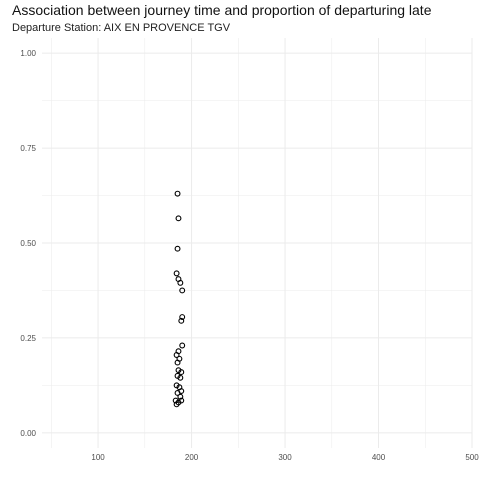  What do you see at coordinates (28, 338) in the screenshot?
I see `y-tick-label: 0.25` at bounding box center [28, 338].